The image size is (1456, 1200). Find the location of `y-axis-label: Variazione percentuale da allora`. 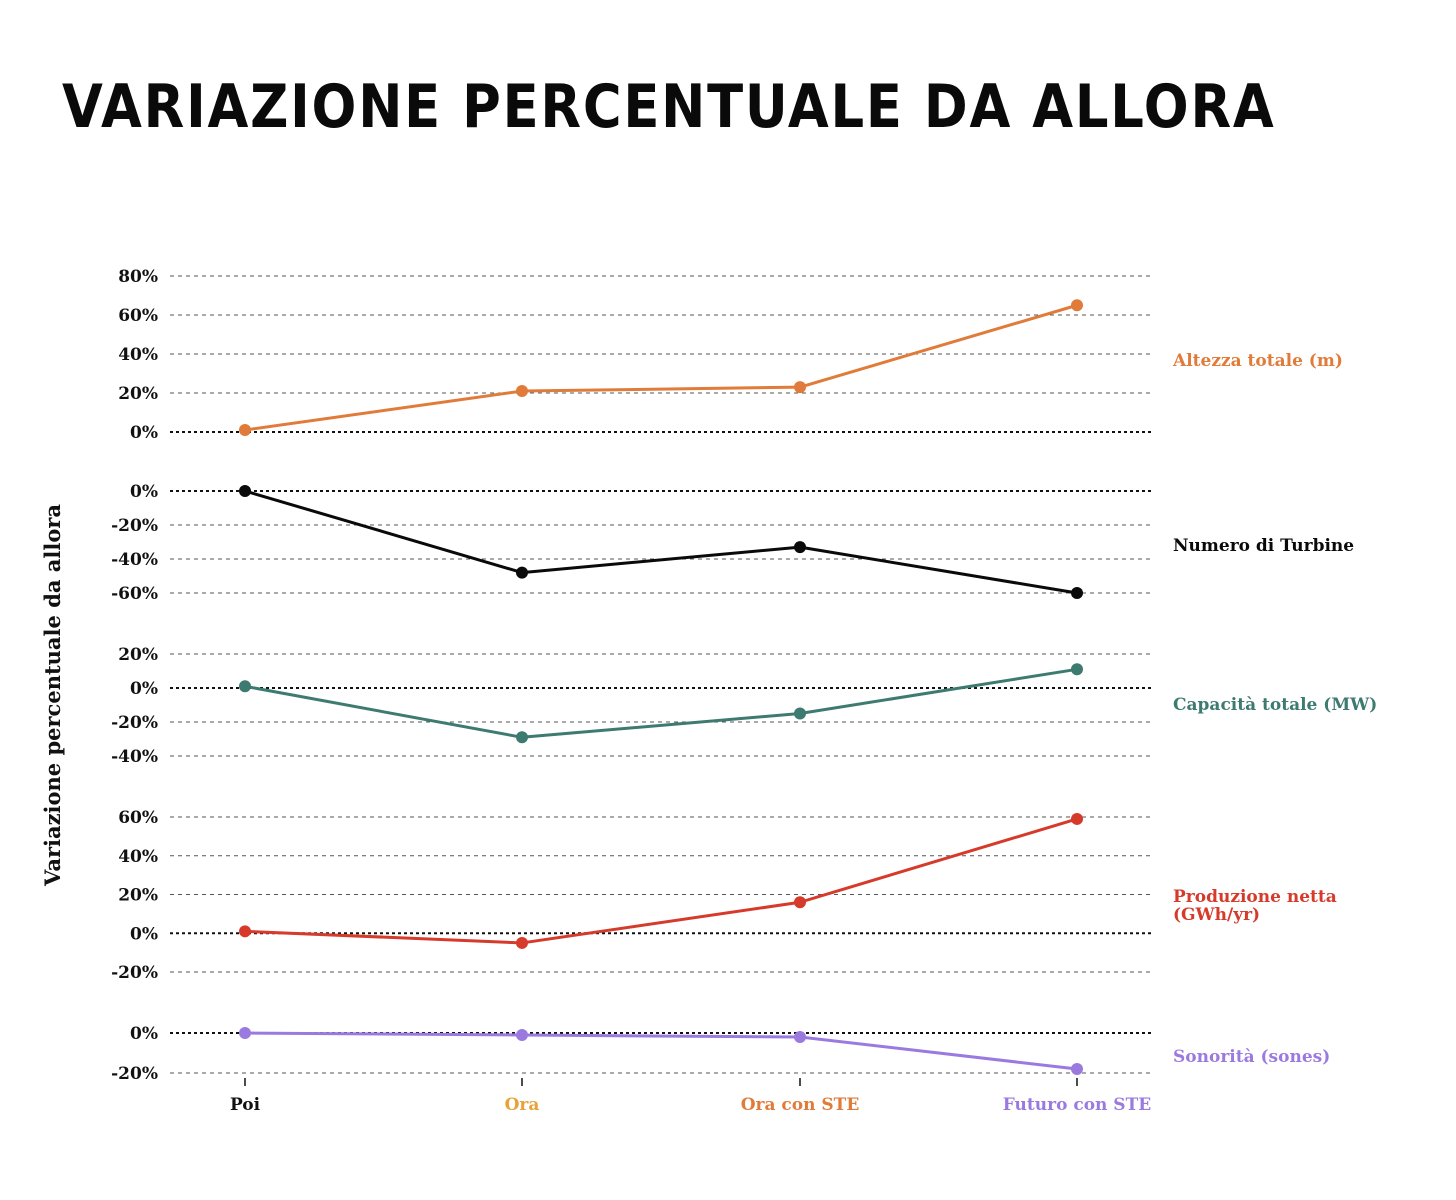

y-axis-label: Variazione percentuale da allora is located at coordinates (52, 695).